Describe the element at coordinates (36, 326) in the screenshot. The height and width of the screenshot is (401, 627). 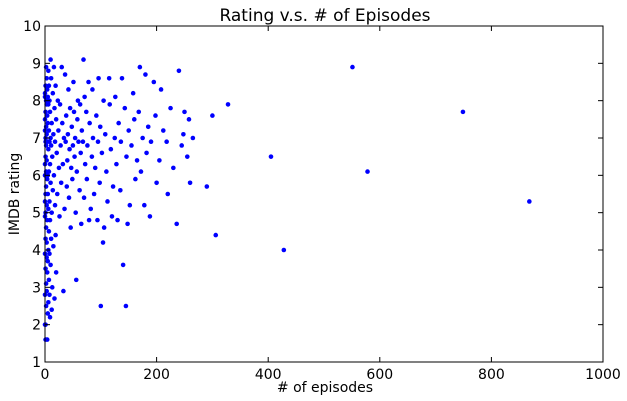
I see `y-tick-label: 2` at that location.